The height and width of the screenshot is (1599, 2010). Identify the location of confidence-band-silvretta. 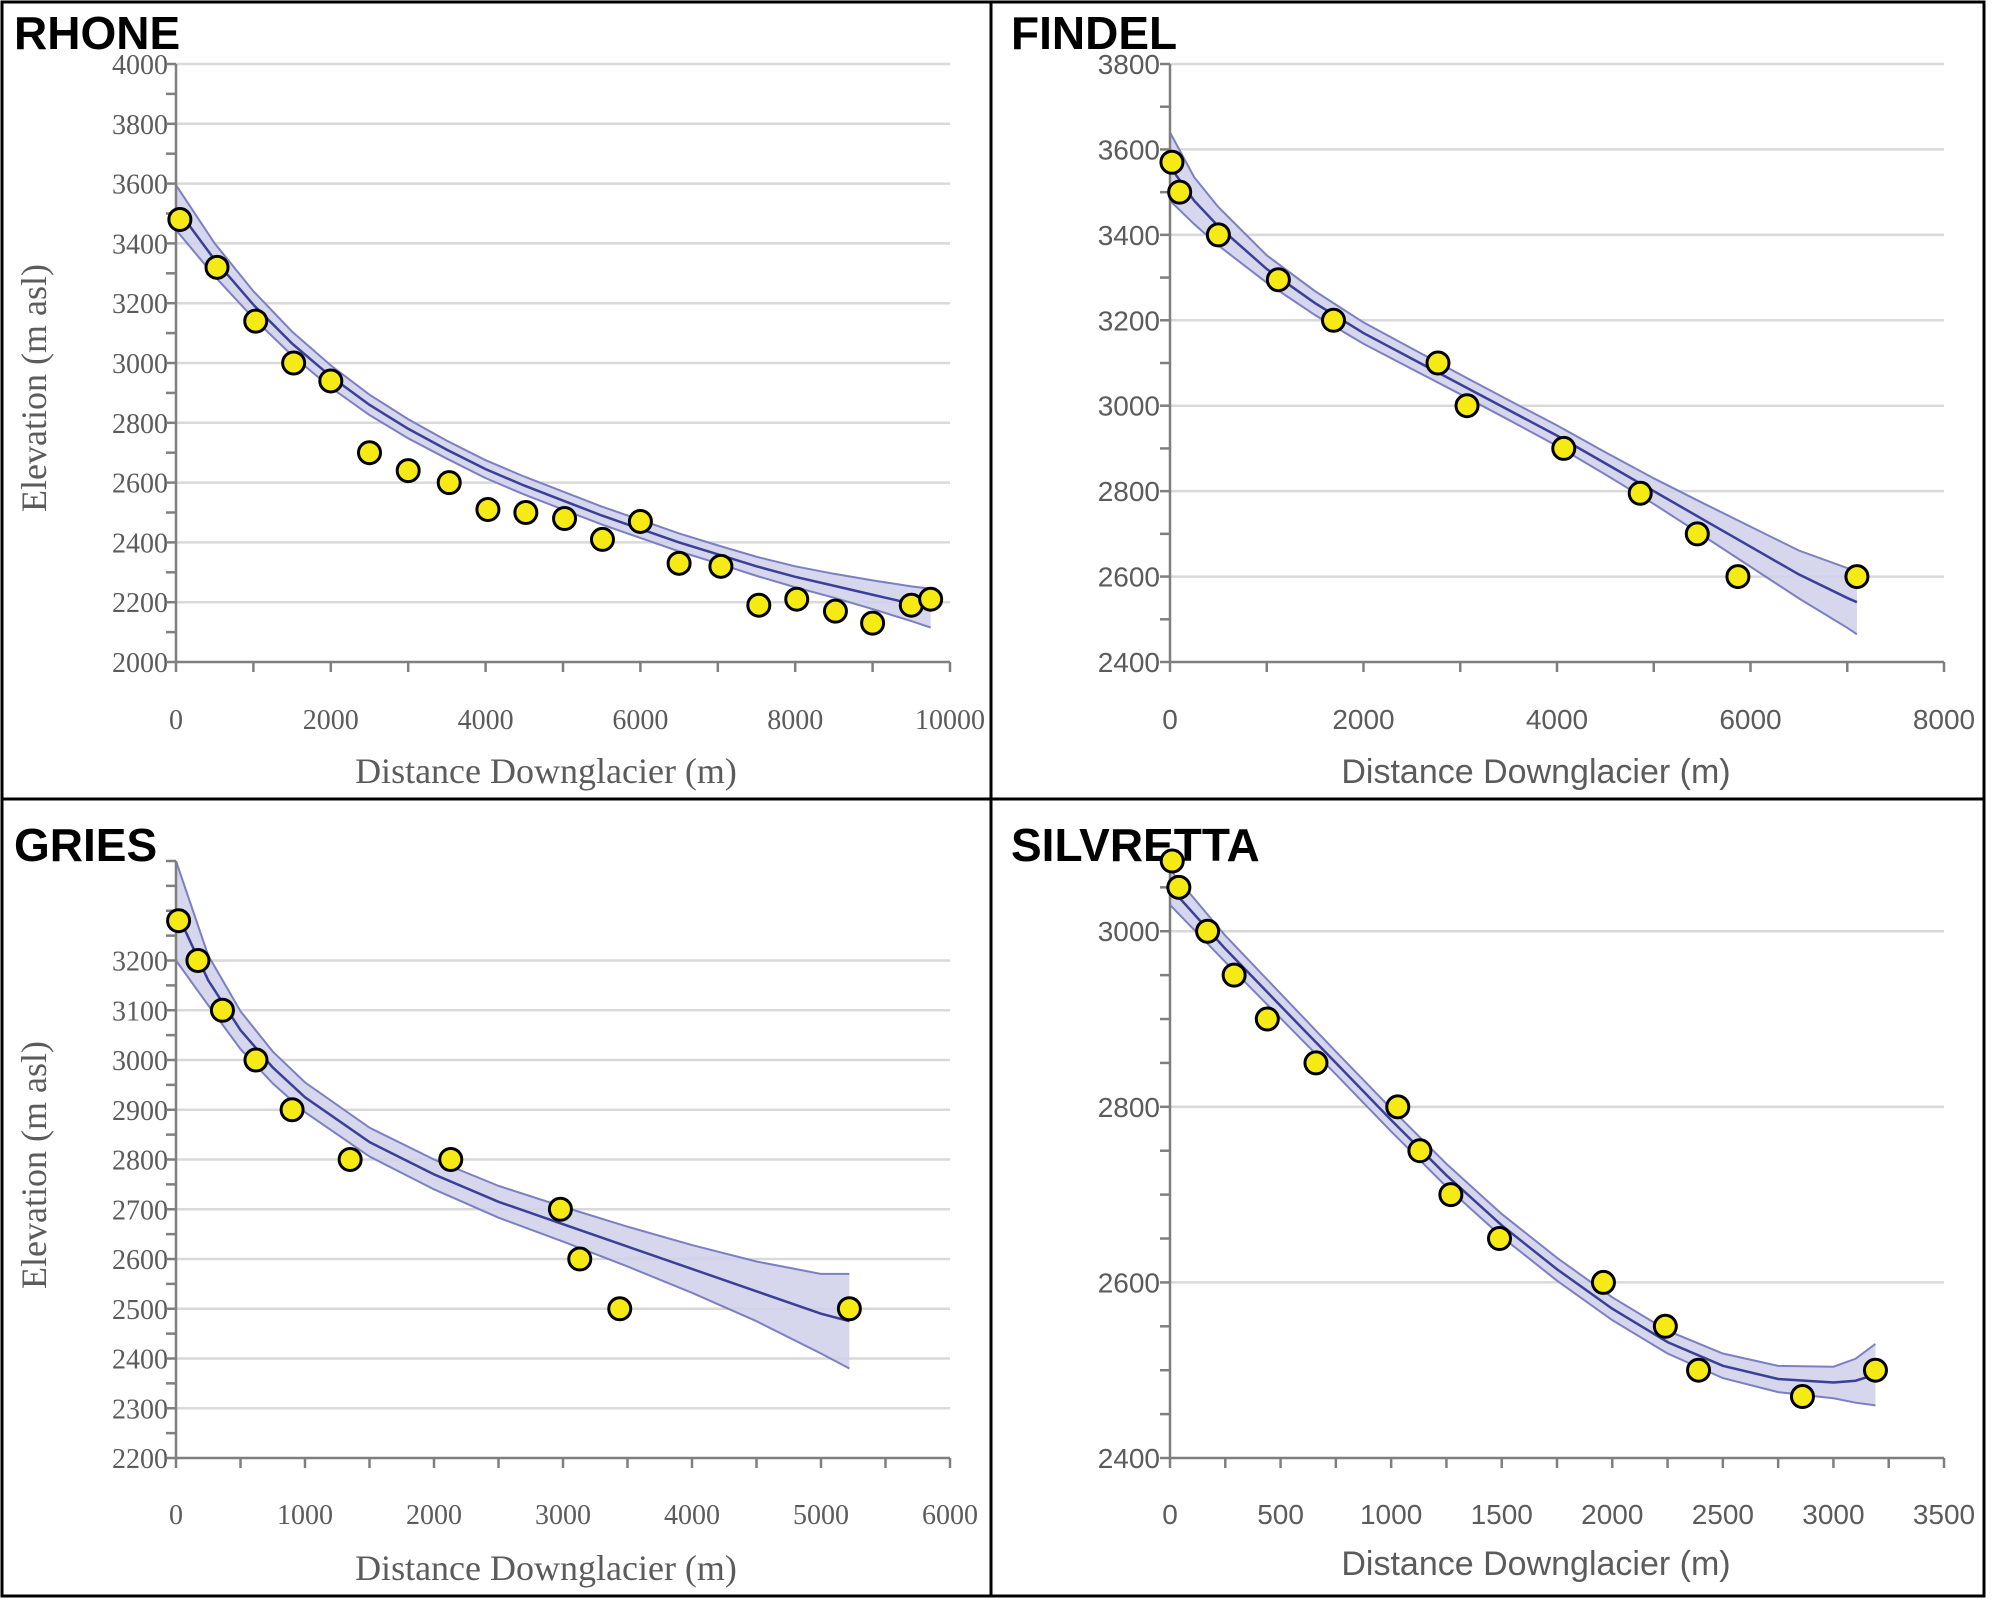
(1523, 1138).